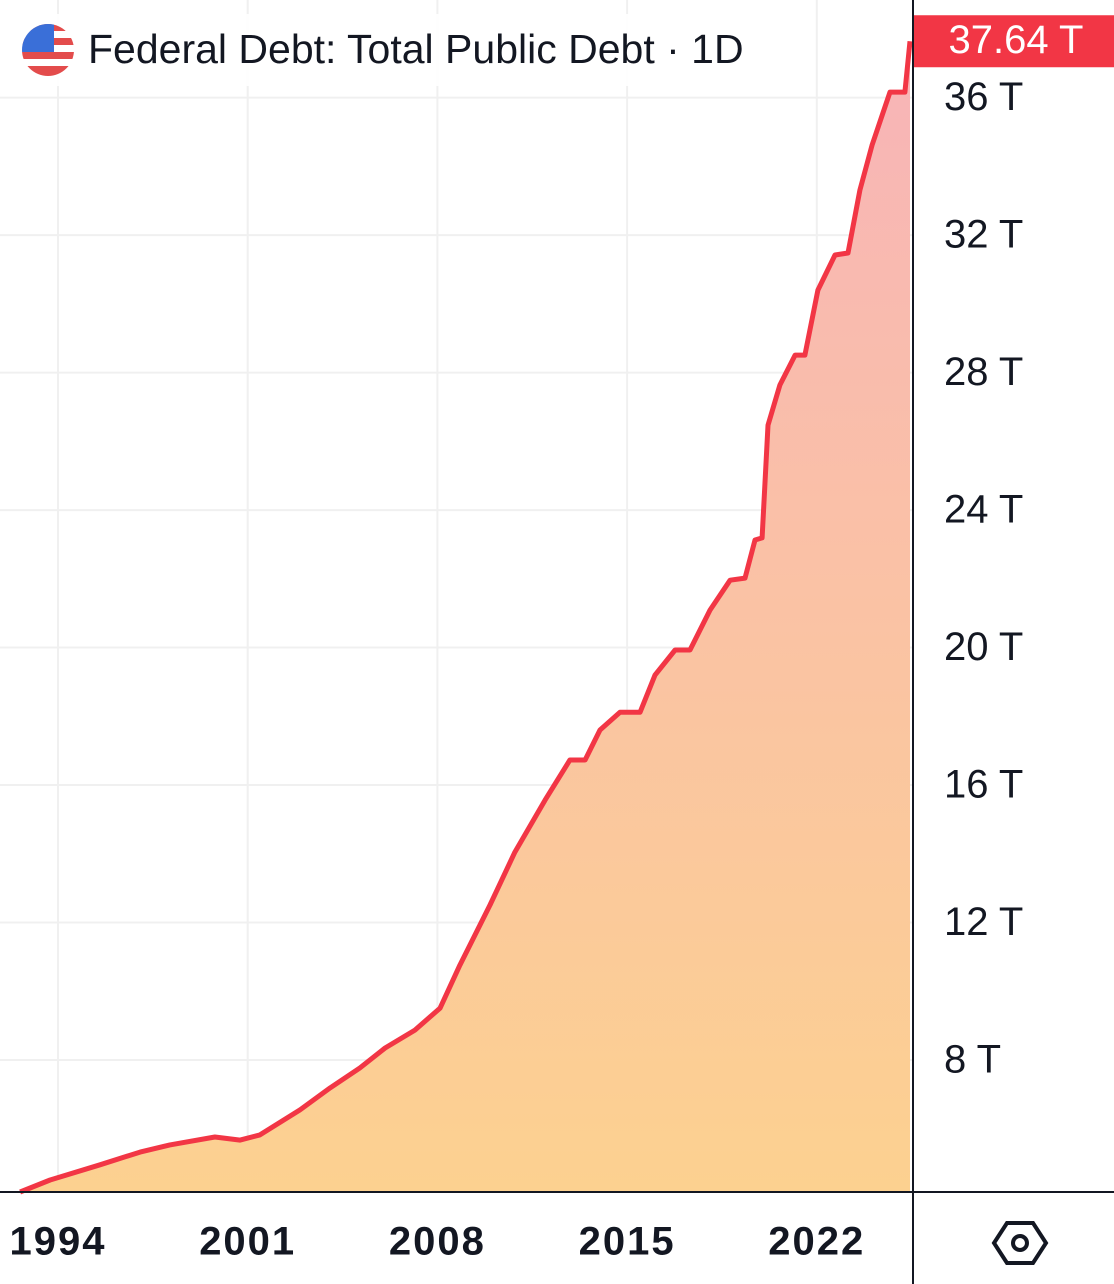 This screenshot has height=1284, width=1114. What do you see at coordinates (983, 785) in the screenshot?
I see `y-tick-label: 16 T` at bounding box center [983, 785].